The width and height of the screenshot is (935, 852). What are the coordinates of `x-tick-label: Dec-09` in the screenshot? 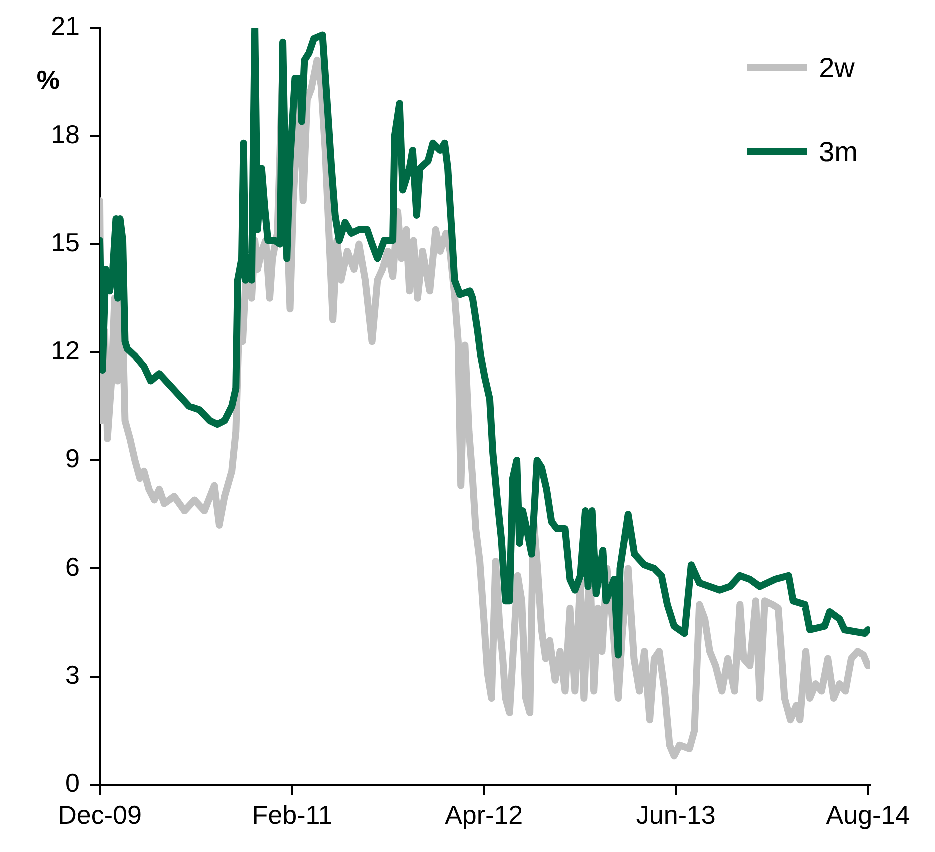 It's located at (100, 815).